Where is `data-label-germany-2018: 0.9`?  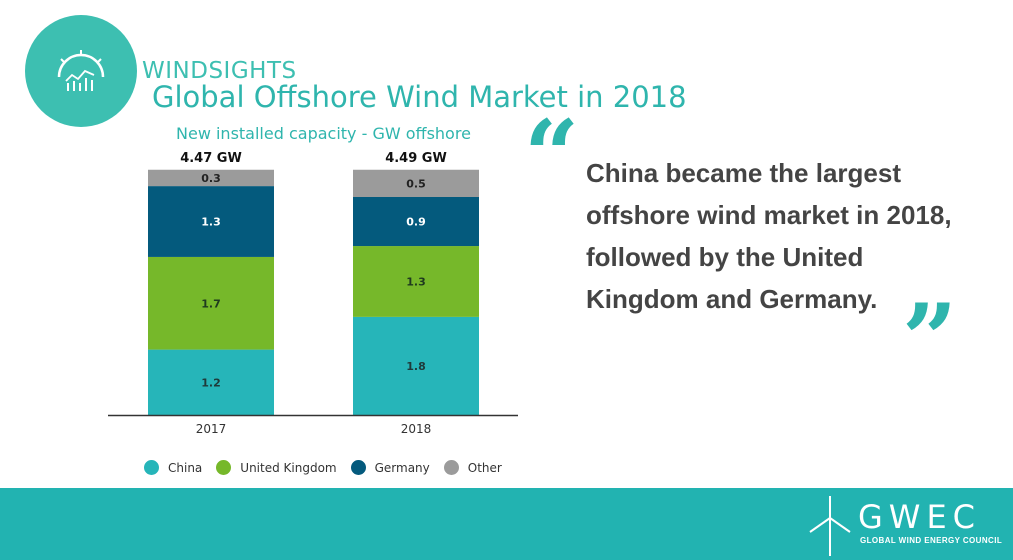 data-label-germany-2018: 0.9 is located at coordinates (416, 222).